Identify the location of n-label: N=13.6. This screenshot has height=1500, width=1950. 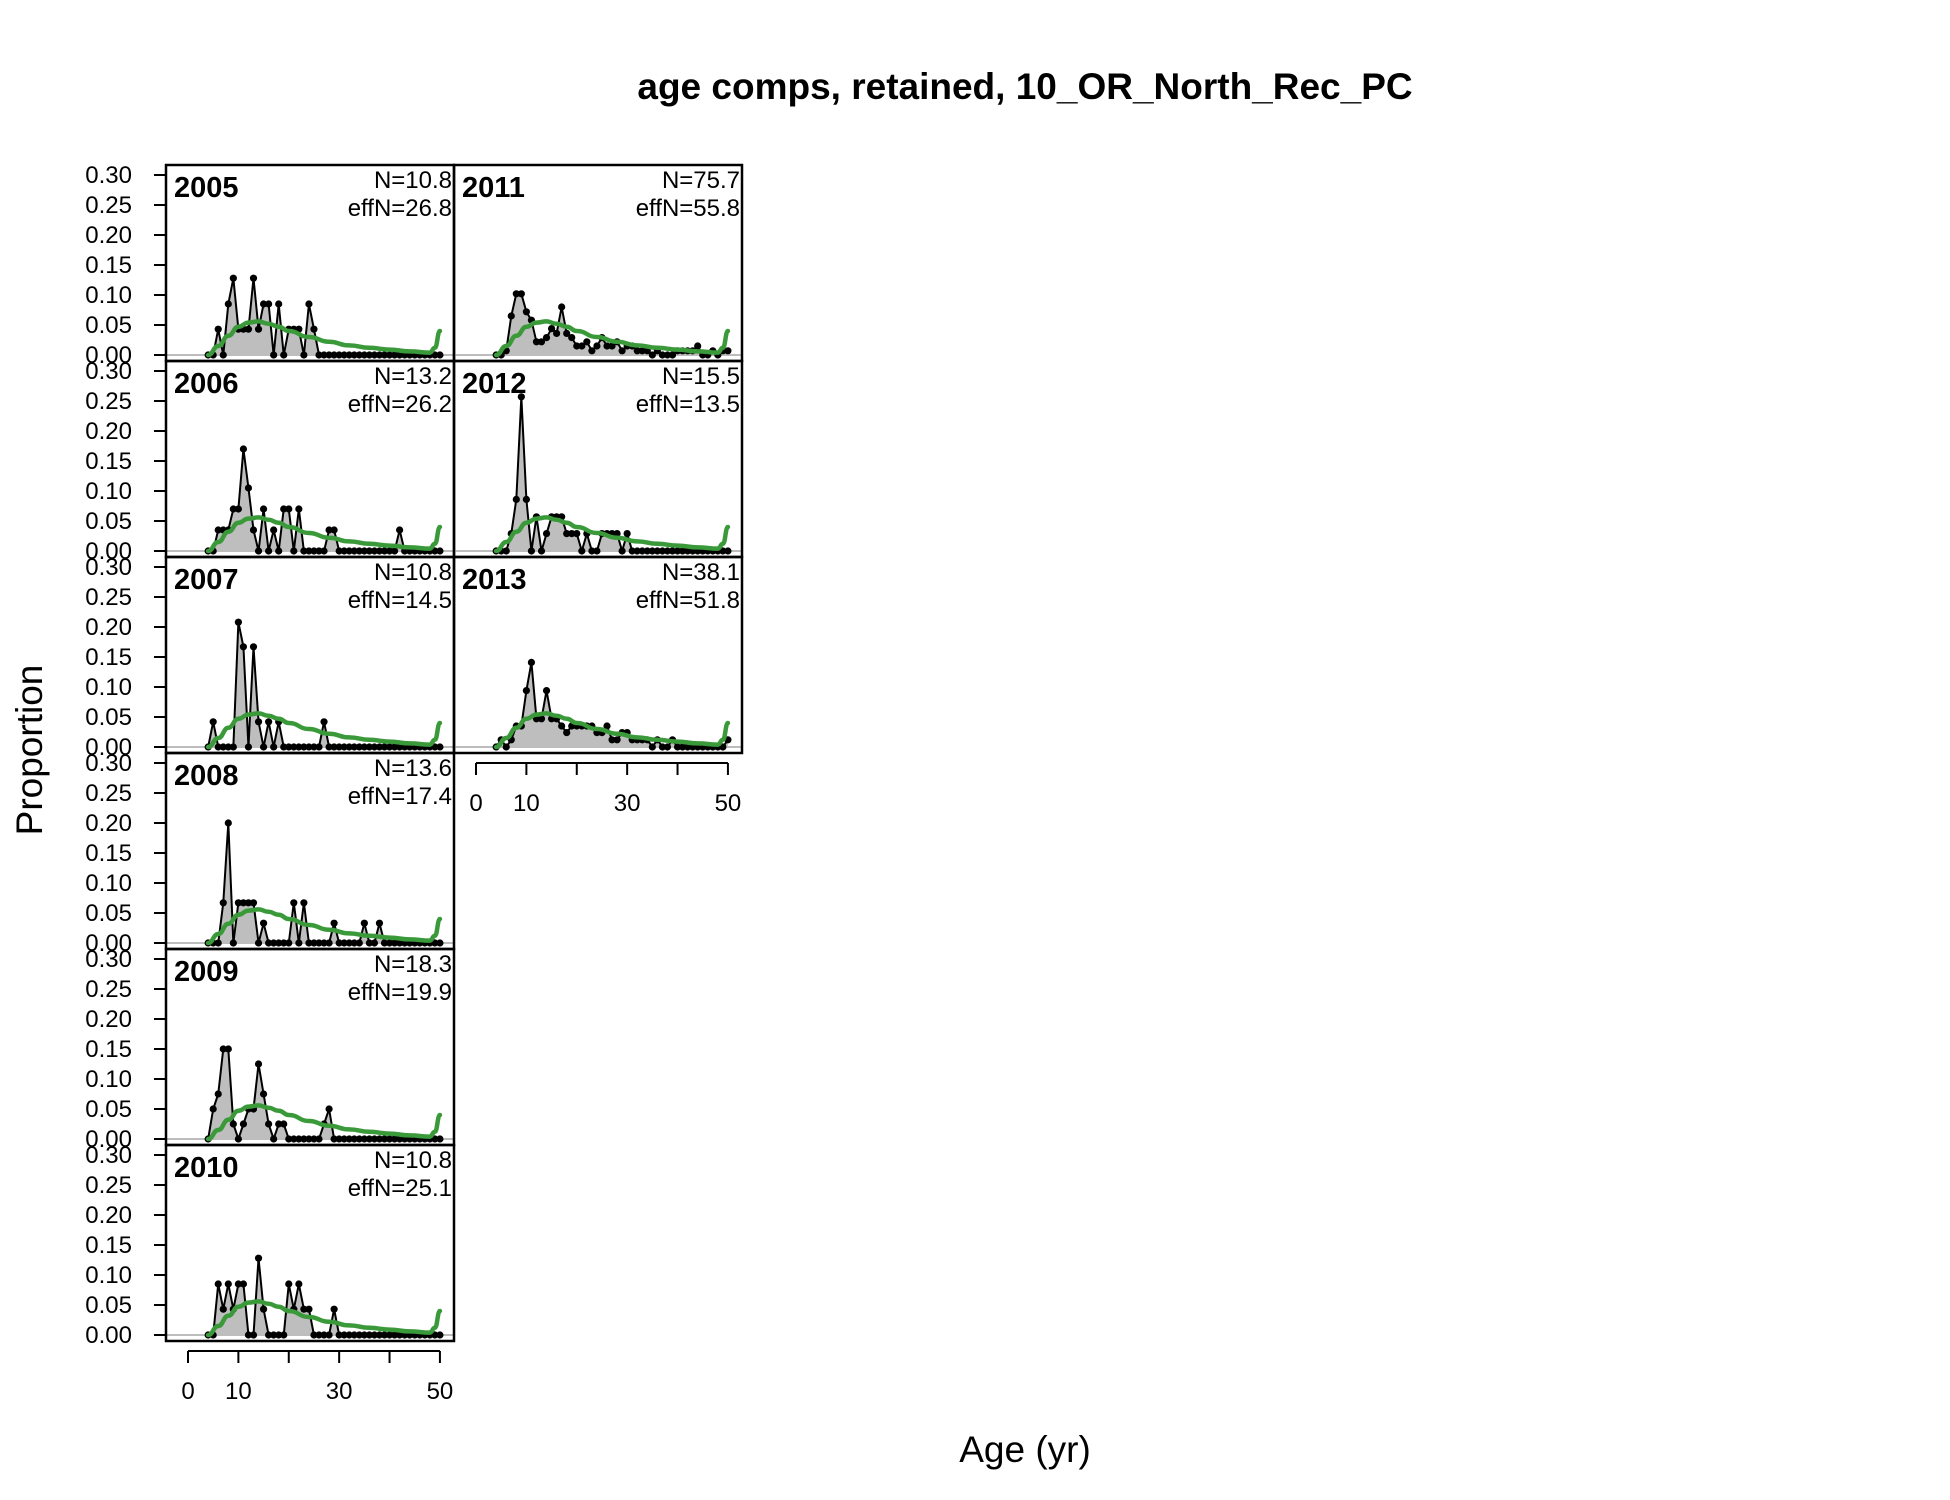
(413, 768).